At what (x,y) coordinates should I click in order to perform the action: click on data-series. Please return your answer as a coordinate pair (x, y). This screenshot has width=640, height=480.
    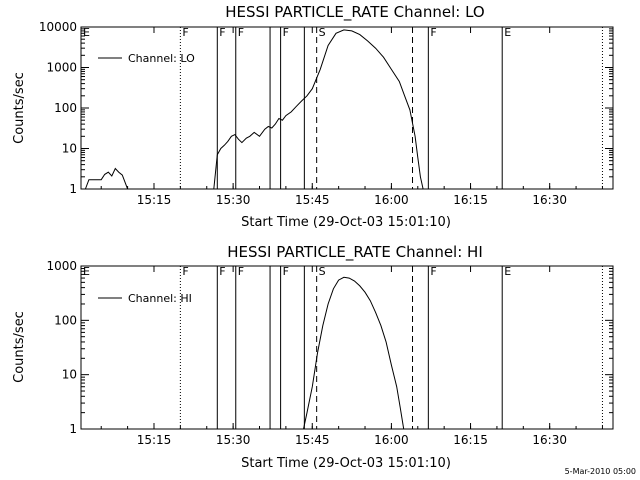
    Looking at the image, I should click on (354, 353).